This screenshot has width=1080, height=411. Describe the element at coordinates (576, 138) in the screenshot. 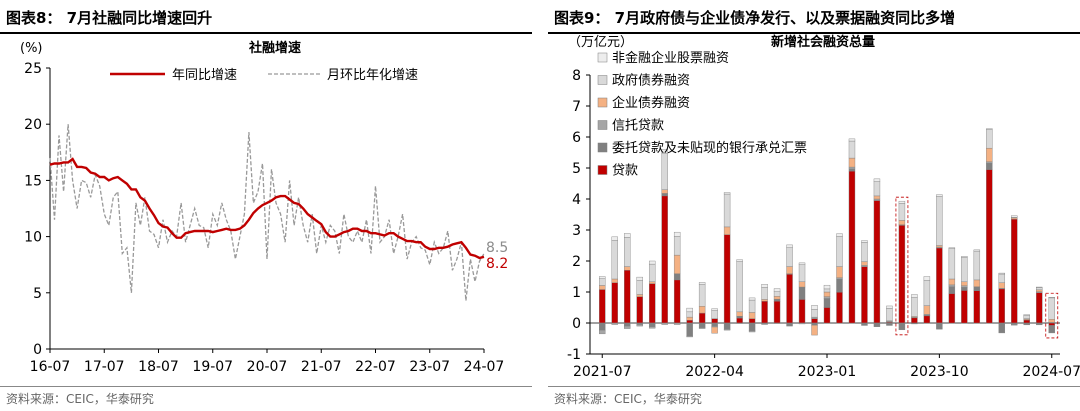

I see `y-tick-label: 6` at that location.